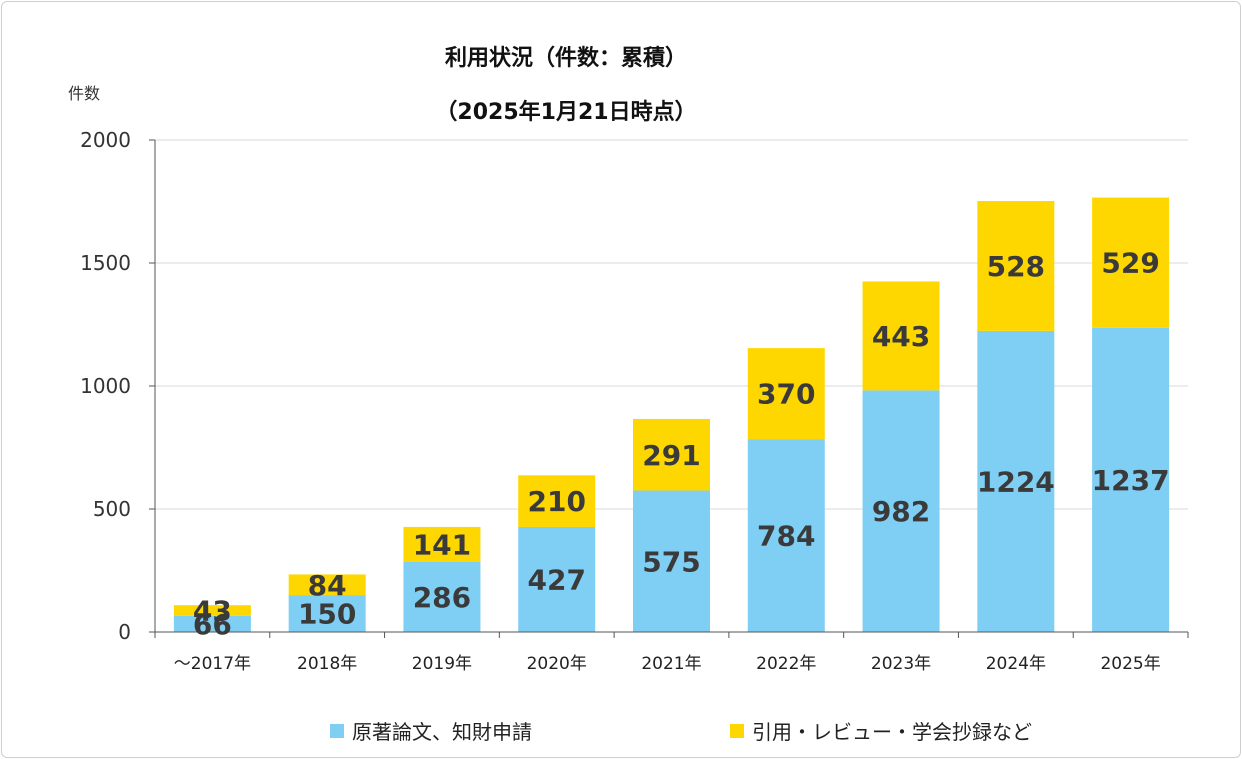  I want to click on y-tick-label: 2000, so click(105, 140).